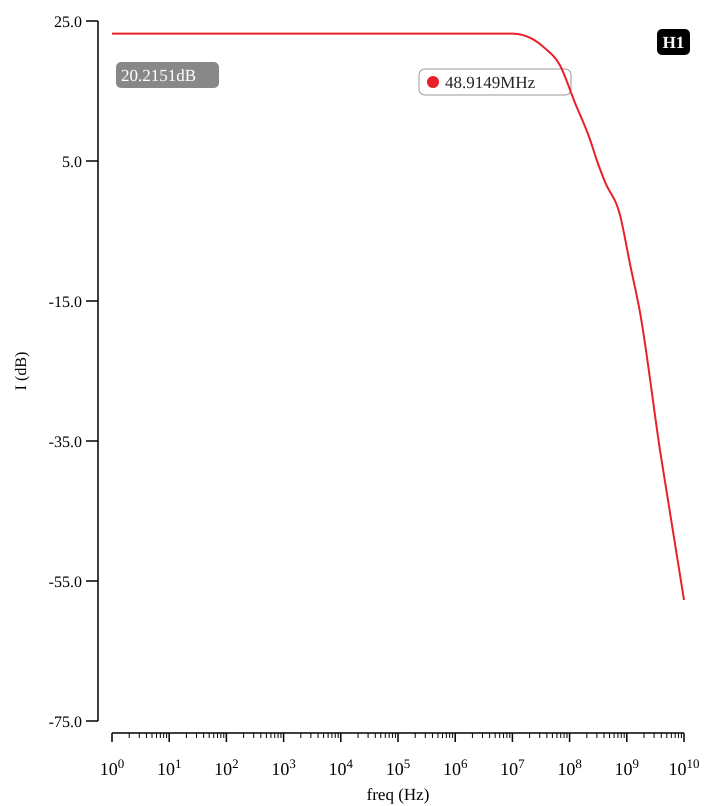 The height and width of the screenshot is (806, 708). Describe the element at coordinates (673, 42) in the screenshot. I see `annotation: H1` at that location.